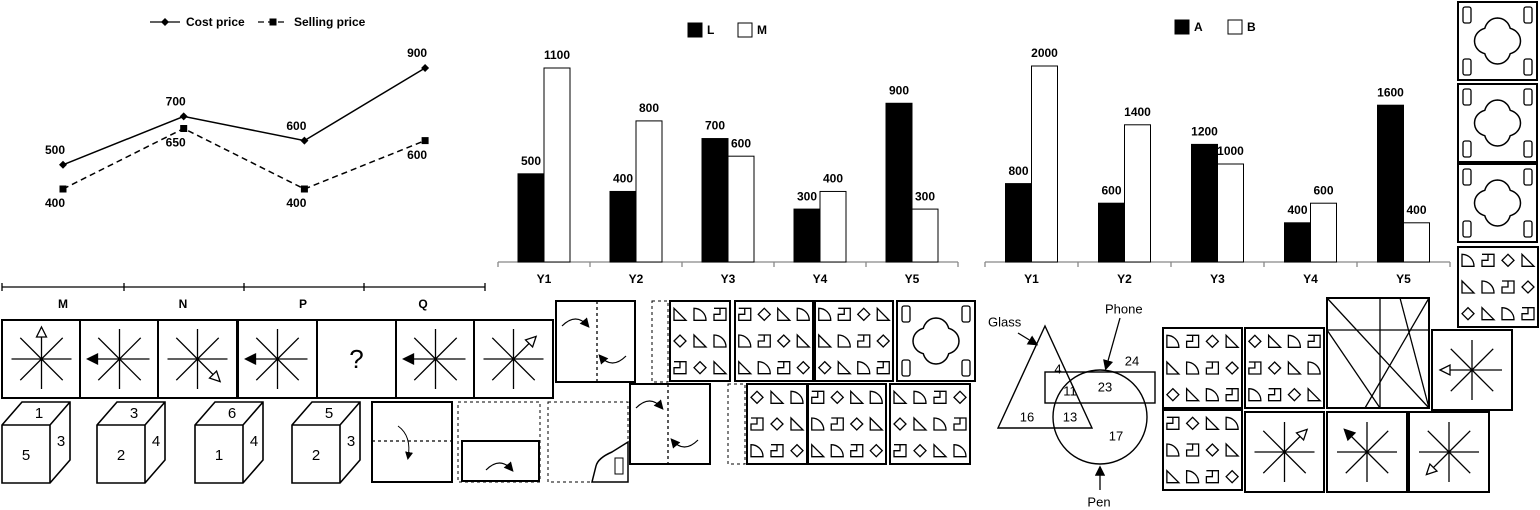 The image size is (1540, 510). Describe the element at coordinates (1124, 308) in the screenshot. I see `venn-set-label: Phone` at that location.